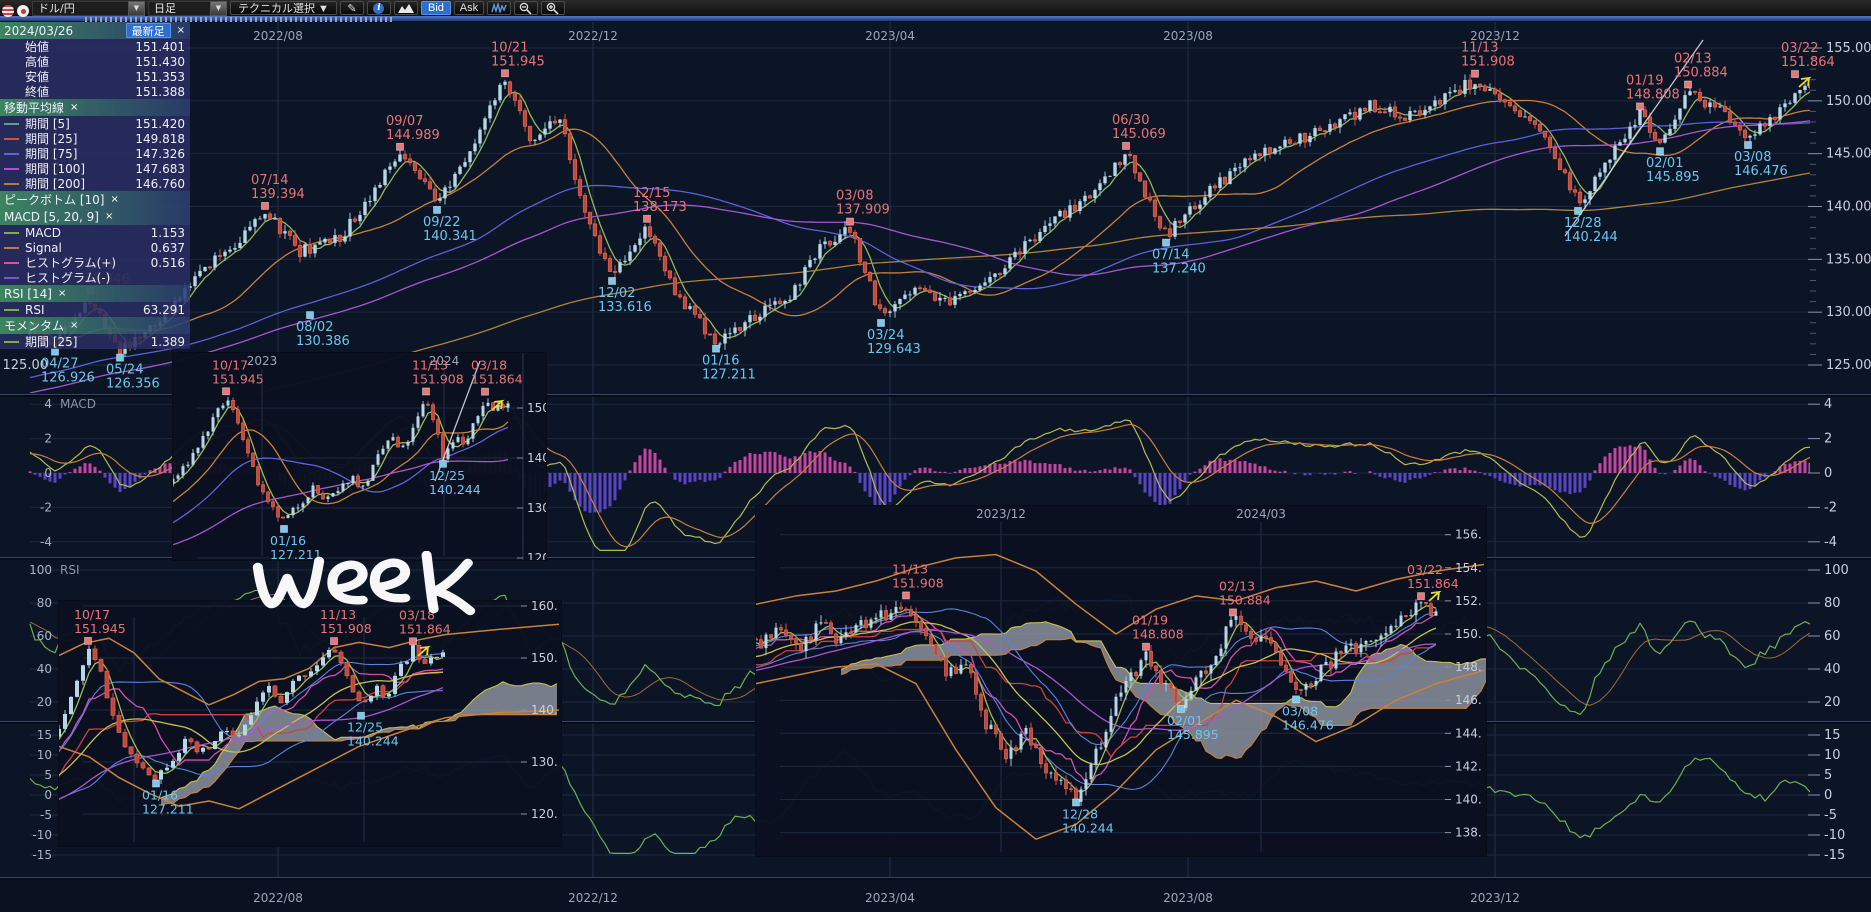  What do you see at coordinates (95, 153) in the screenshot?
I see `indicator-row: 期間 [75] 147.326` at bounding box center [95, 153].